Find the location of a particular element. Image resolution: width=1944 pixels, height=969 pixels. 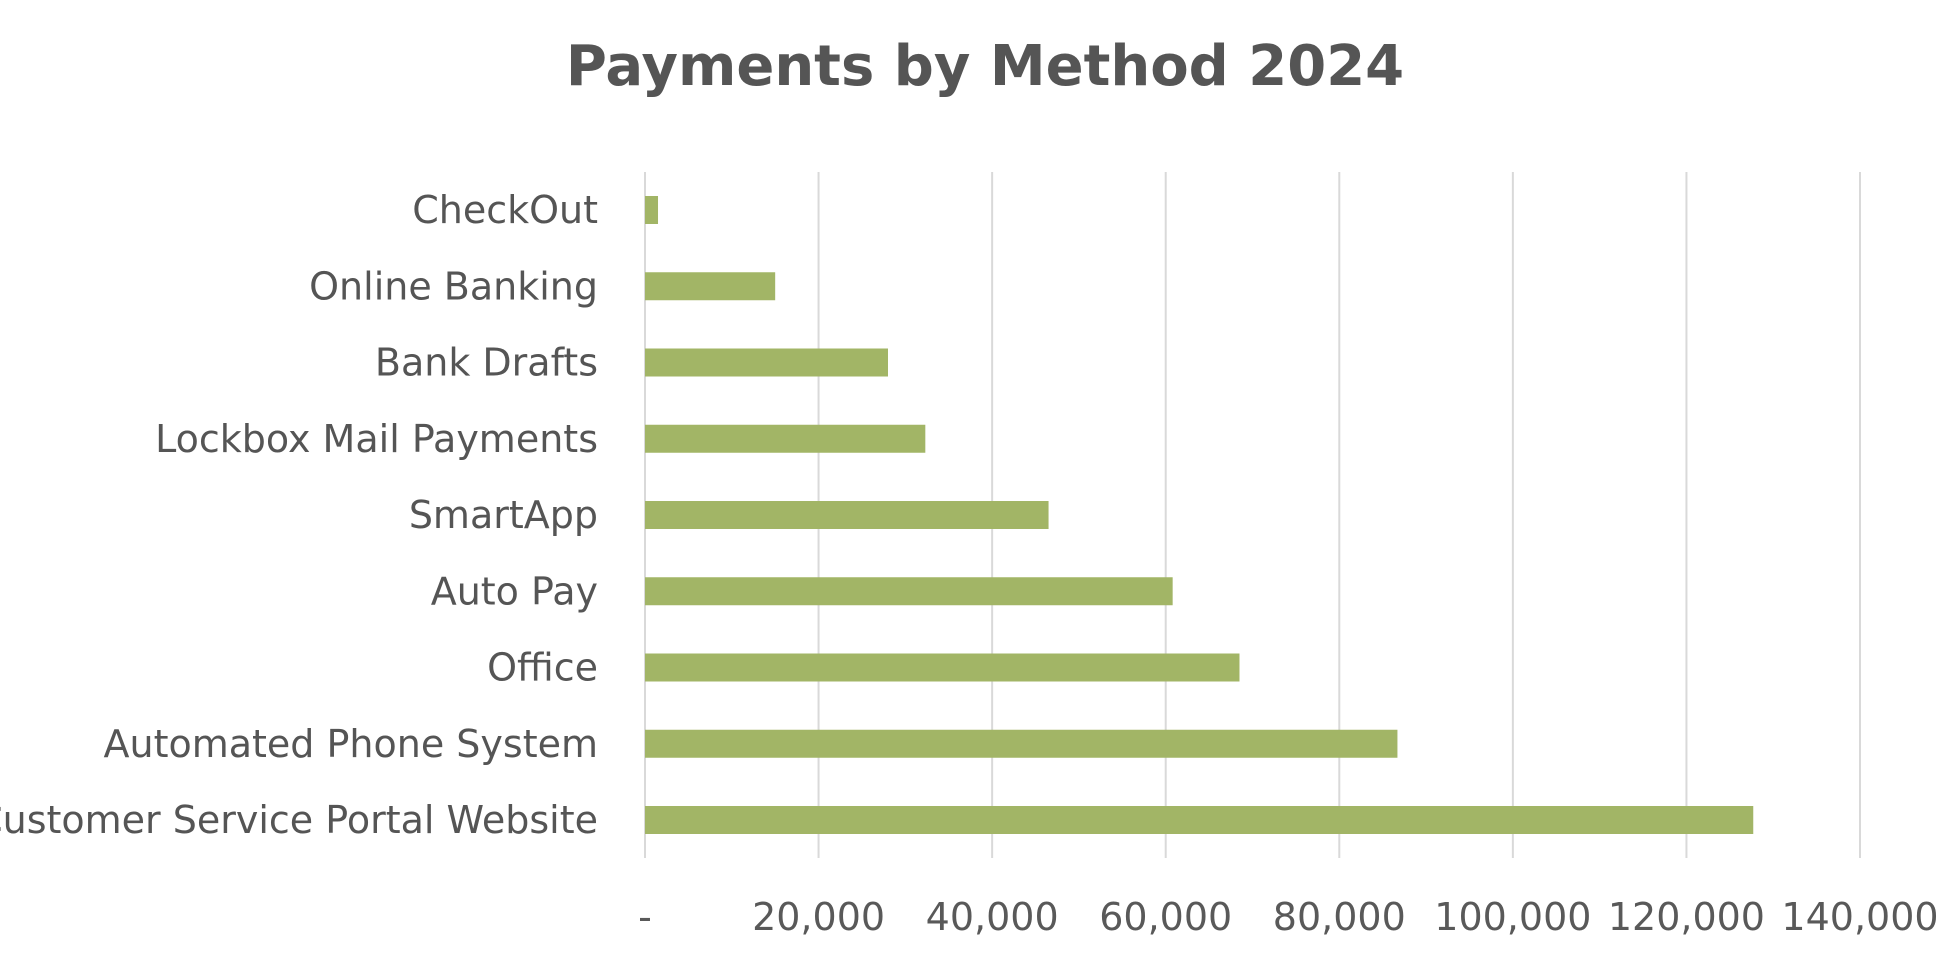

x-tick-label: - is located at coordinates (645, 917).